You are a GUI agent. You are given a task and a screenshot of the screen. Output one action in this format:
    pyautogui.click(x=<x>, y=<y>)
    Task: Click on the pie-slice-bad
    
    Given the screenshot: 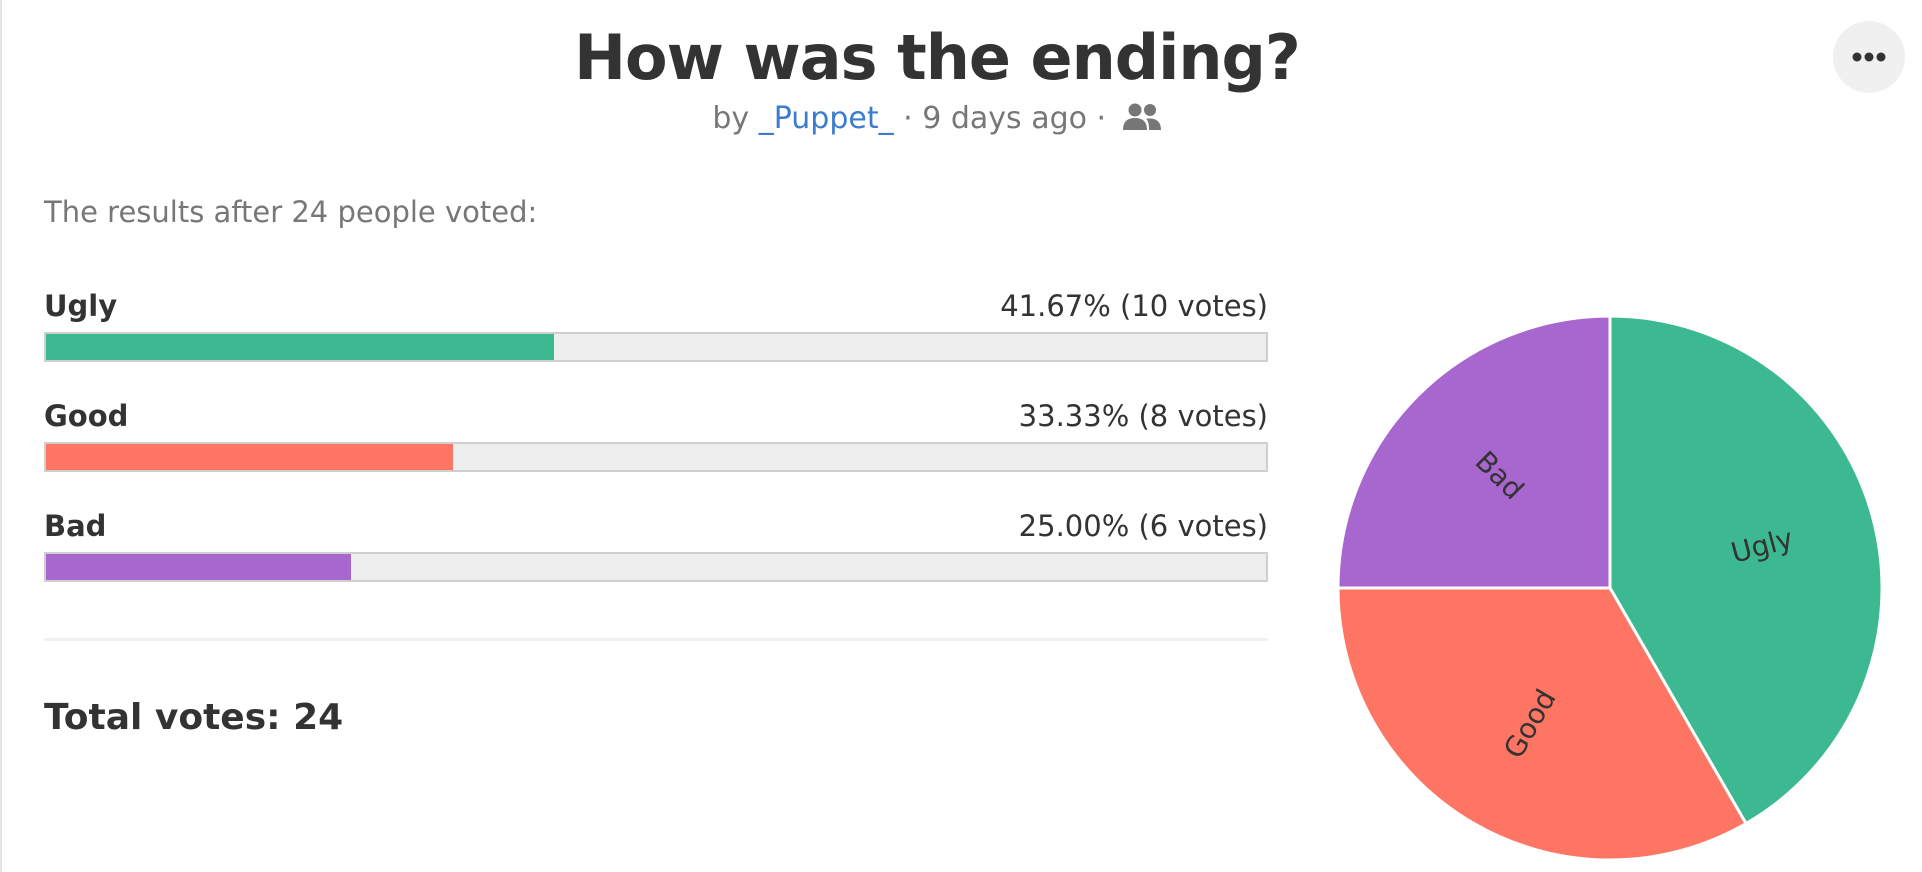 What is the action you would take?
    pyautogui.click(x=1474, y=452)
    